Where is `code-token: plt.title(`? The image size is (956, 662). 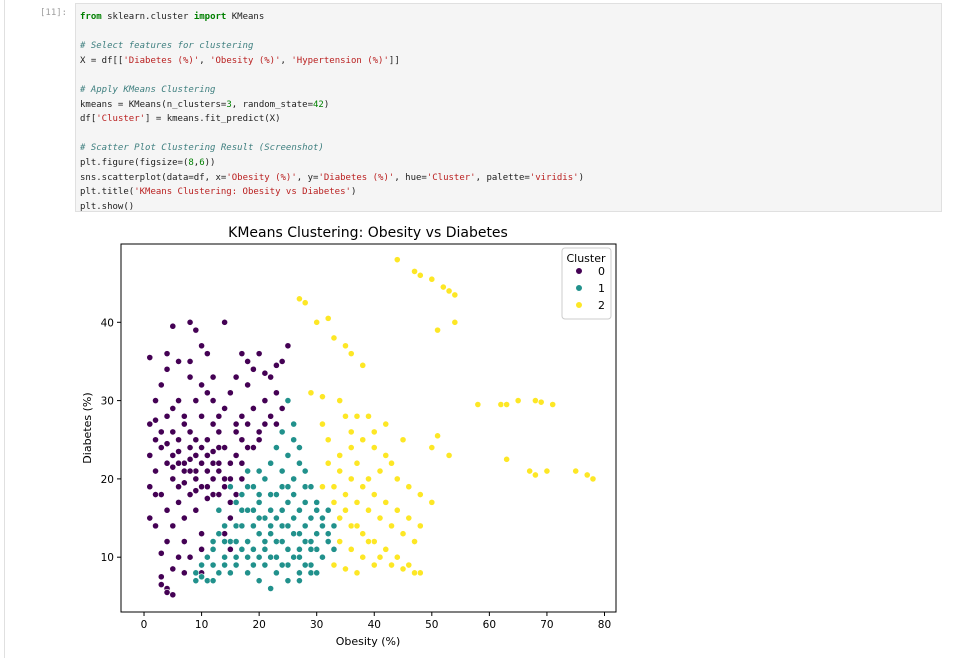 code-token: plt.title( is located at coordinates (107, 192).